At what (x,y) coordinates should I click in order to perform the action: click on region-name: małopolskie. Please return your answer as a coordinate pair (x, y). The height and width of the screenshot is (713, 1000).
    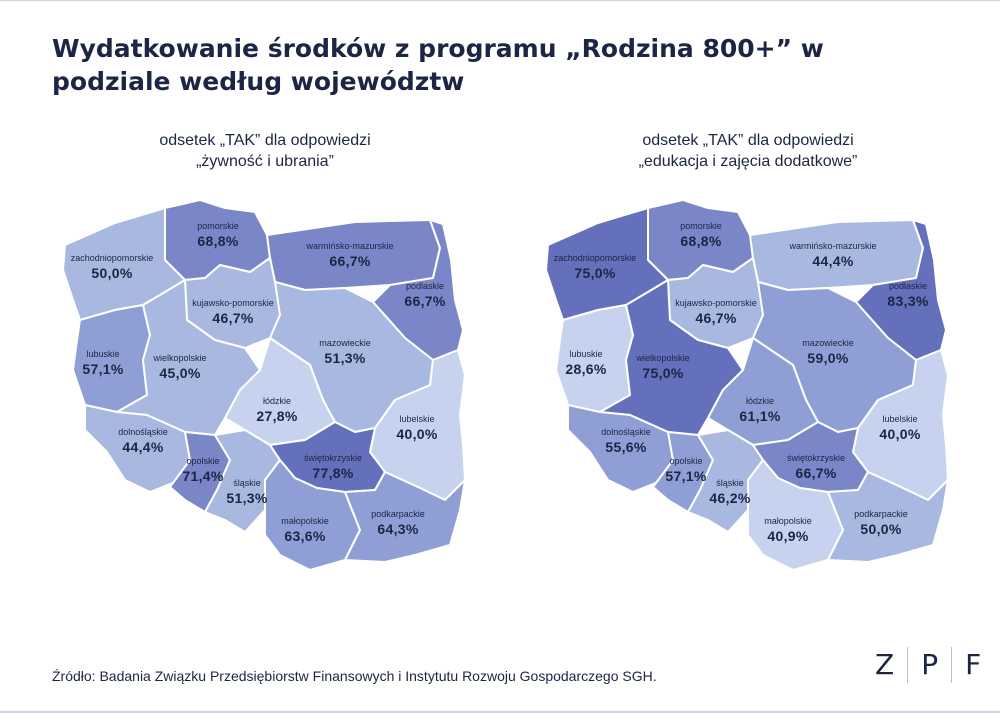
    Looking at the image, I should click on (305, 521).